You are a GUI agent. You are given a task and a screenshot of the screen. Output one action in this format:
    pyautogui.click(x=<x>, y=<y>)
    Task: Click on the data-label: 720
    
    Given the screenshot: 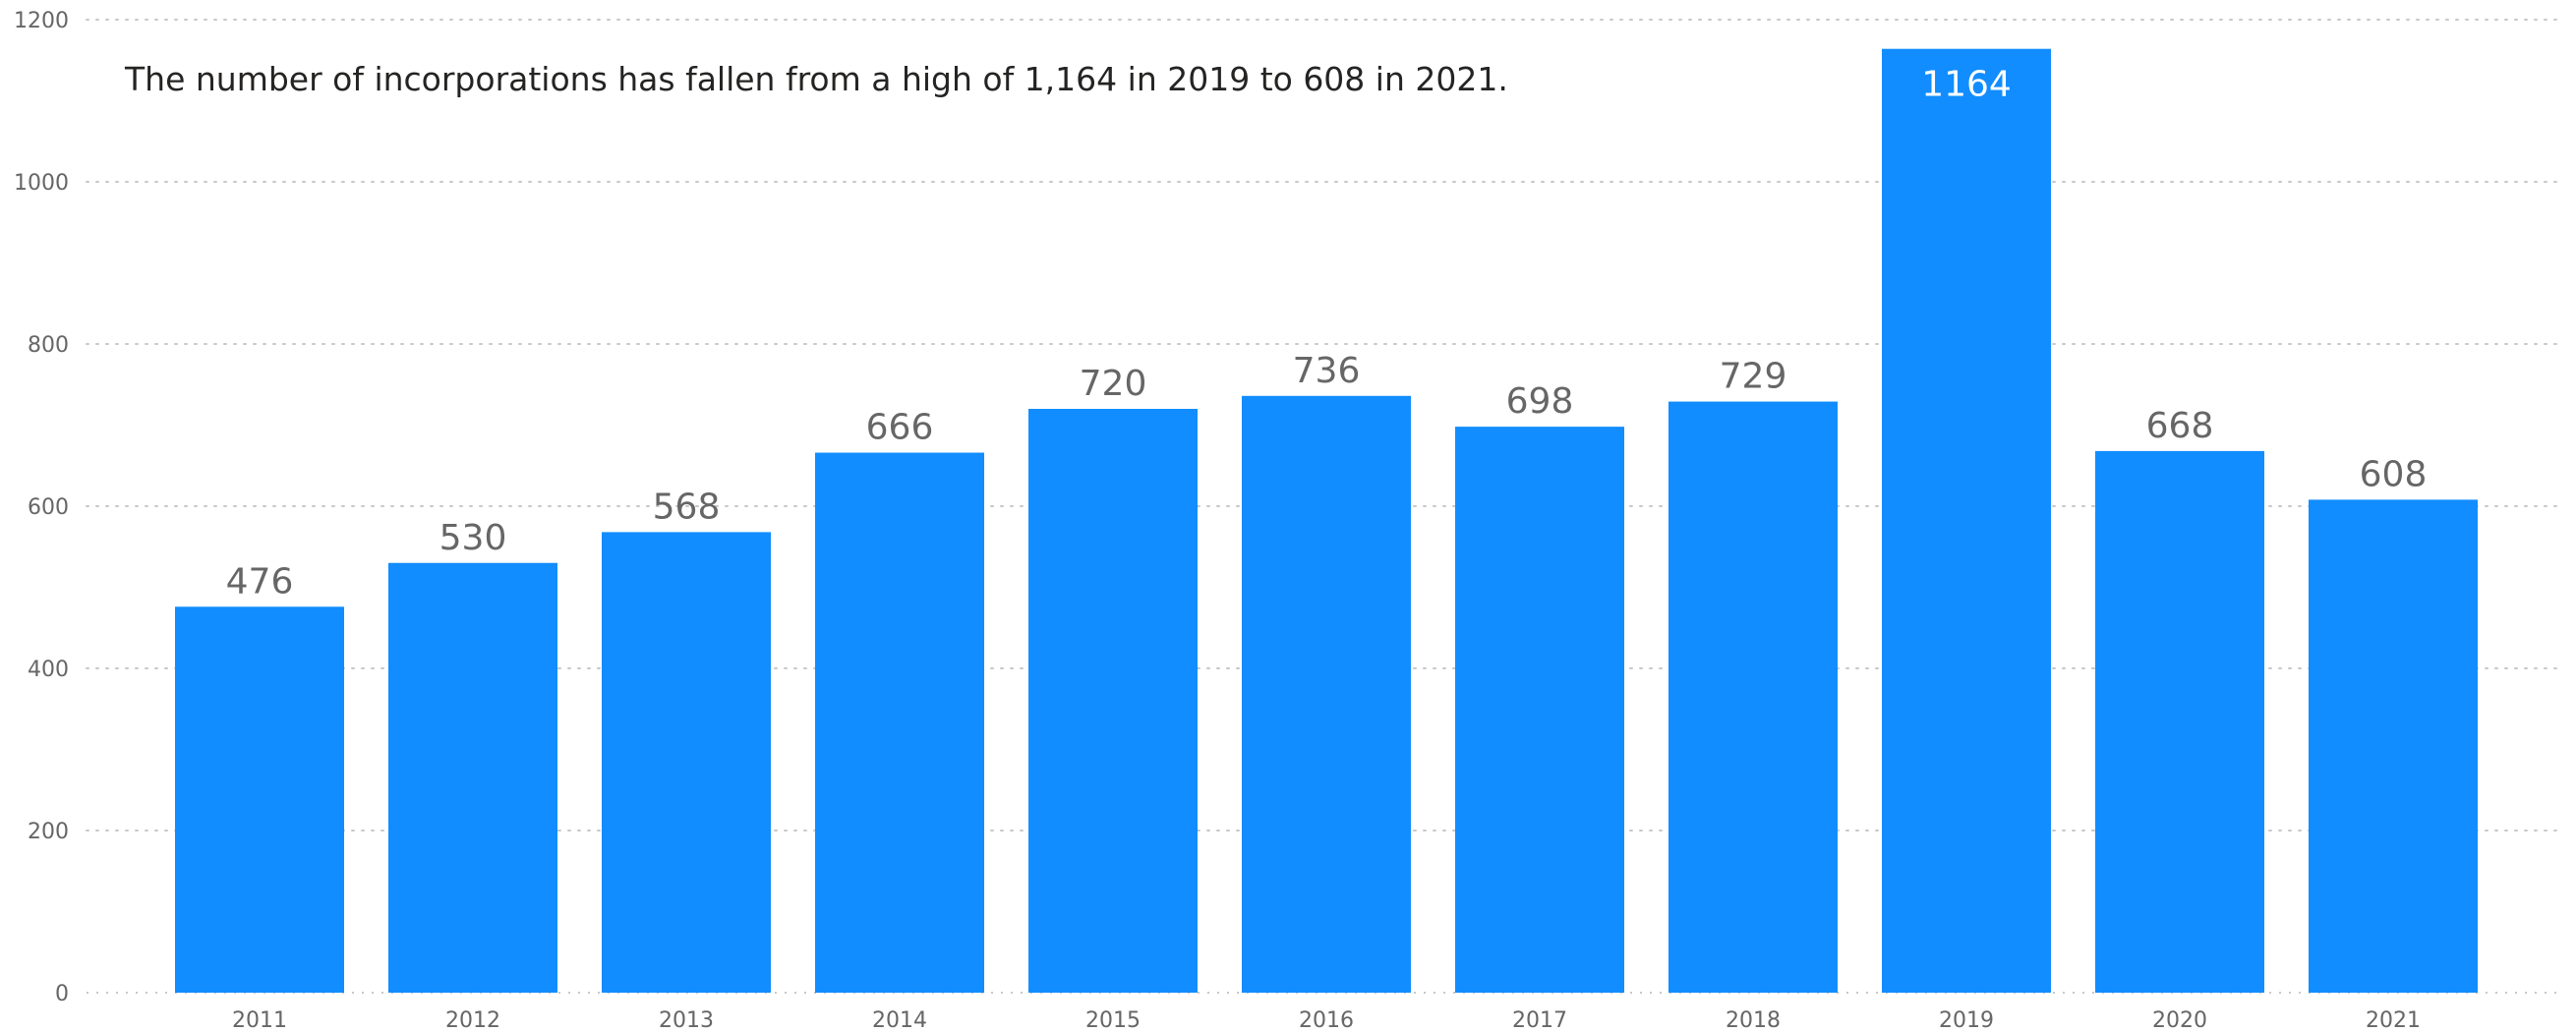 What is the action you would take?
    pyautogui.click(x=1113, y=384)
    